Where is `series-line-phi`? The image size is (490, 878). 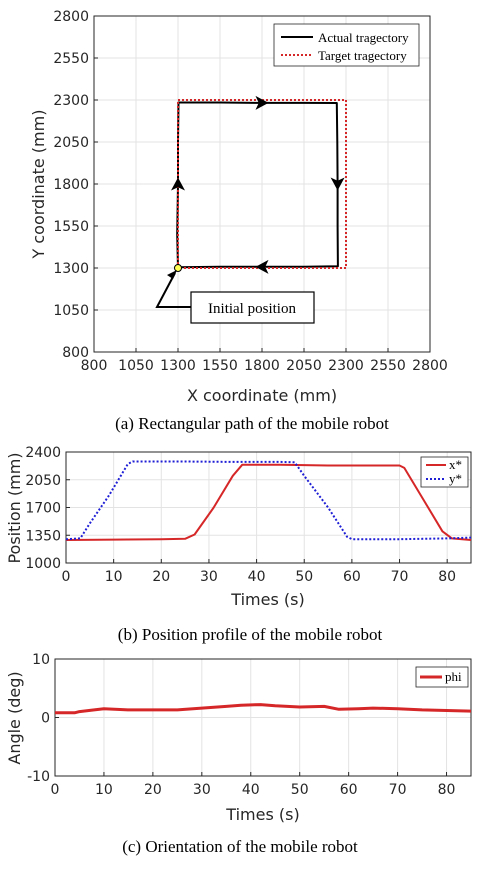 series-line-phi is located at coordinates (263, 709).